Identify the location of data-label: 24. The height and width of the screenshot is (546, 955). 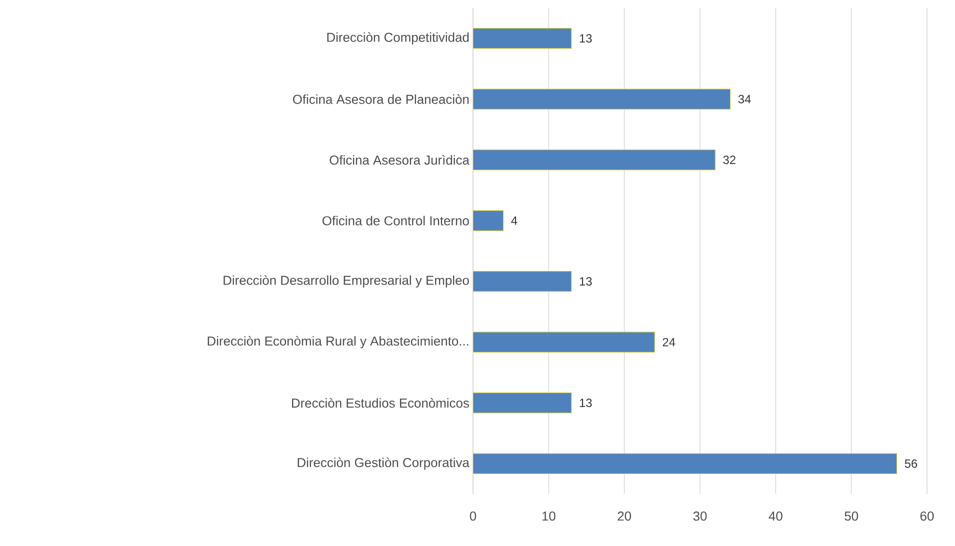
(669, 342).